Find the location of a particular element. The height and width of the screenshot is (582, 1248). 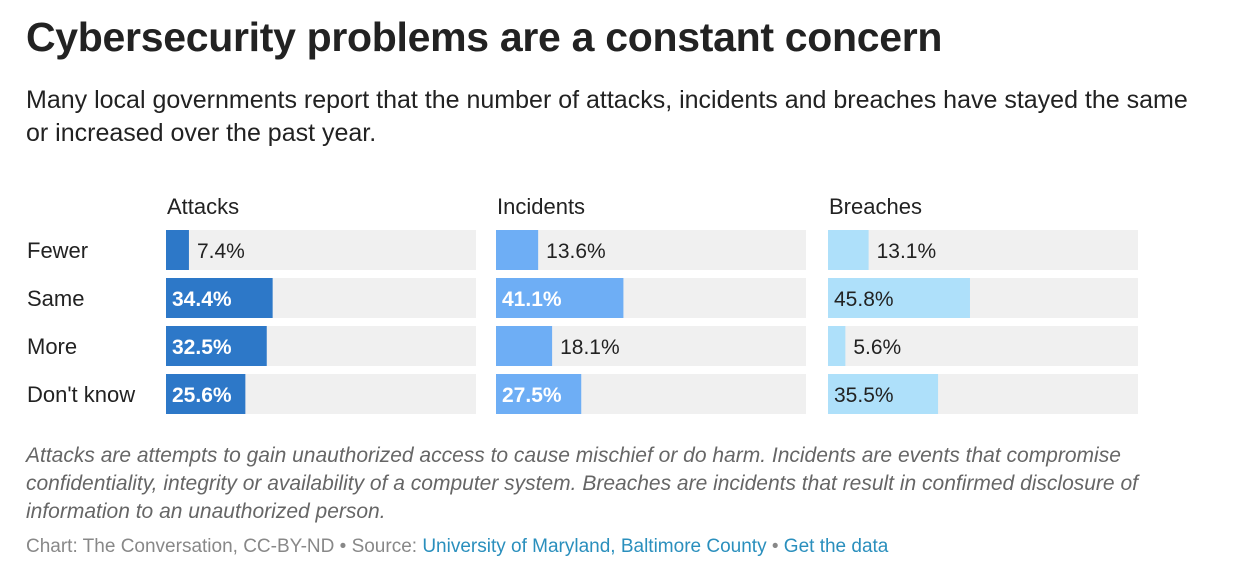

credit-text: Chart: The Conversation, CC-BY-ND is located at coordinates (180, 546).